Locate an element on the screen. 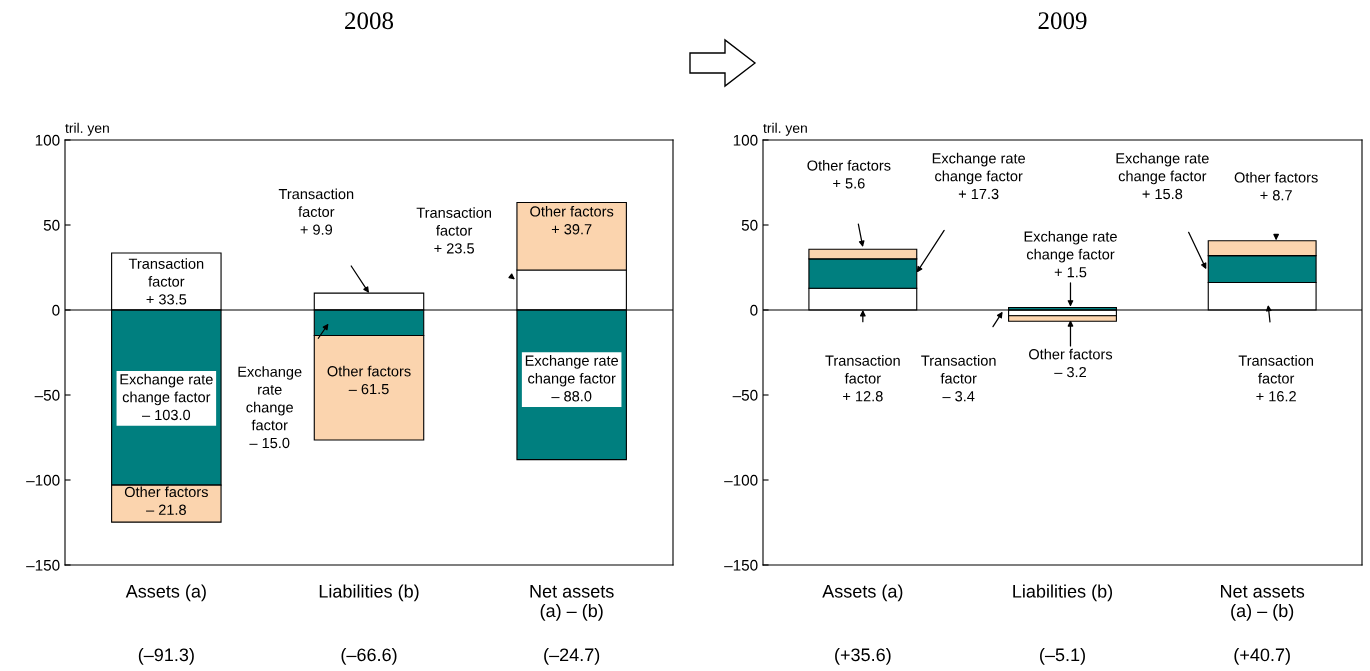 Image resolution: width=1370 pixels, height=671 pixels. annotation: Transaction factor – 3.4 is located at coordinates (958, 378).